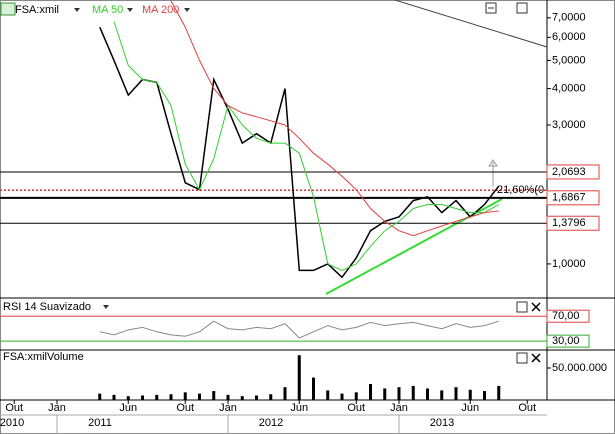 Image resolution: width=615 pixels, height=434 pixels. I want to click on rsi-line, so click(299, 329).